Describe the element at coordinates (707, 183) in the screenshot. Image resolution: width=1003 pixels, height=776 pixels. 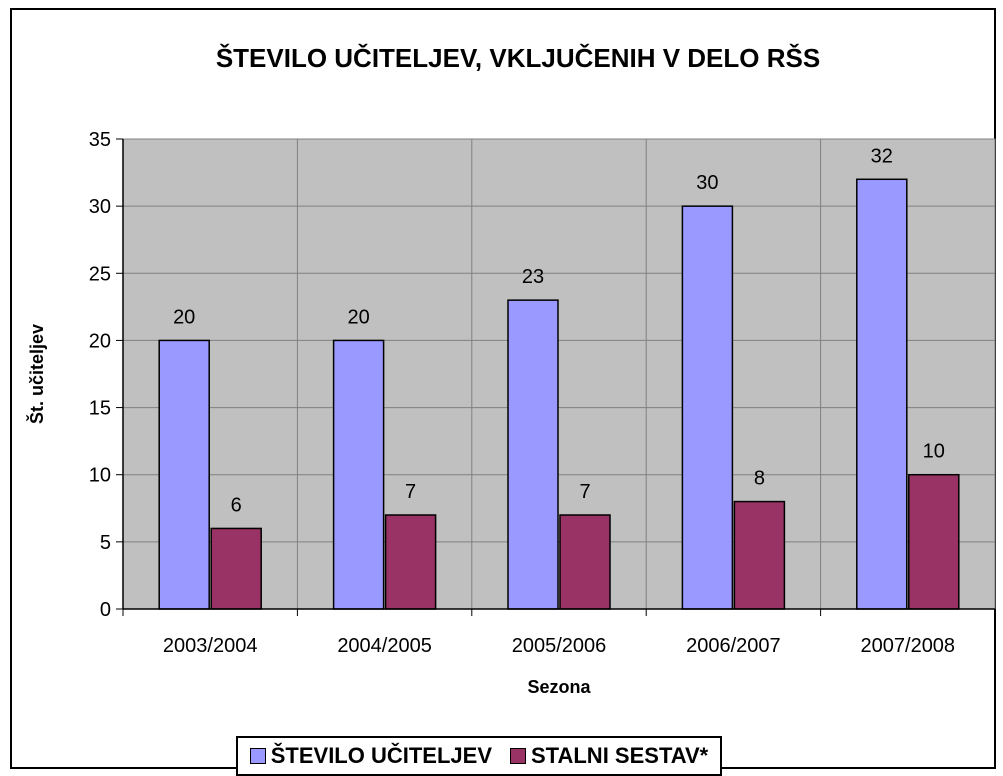
I see `data-label: 30` at that location.